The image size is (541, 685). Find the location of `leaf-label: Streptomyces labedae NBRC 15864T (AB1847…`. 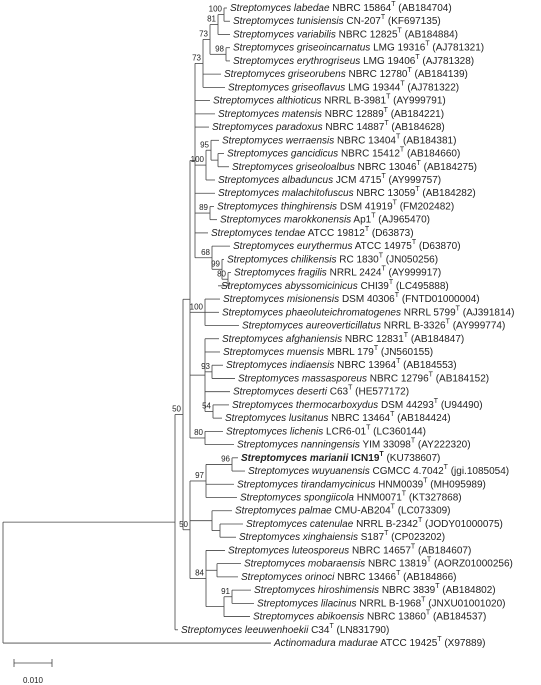

leaf-label: Streptomyces labedae NBRC 15864T (AB1847… is located at coordinates (341, 7).